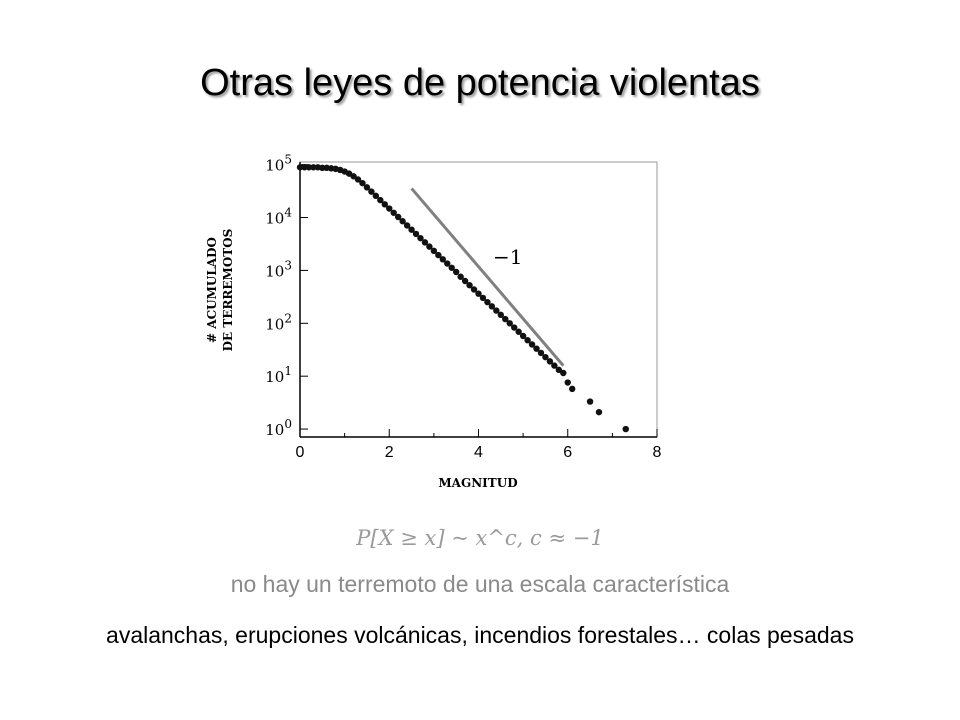 This screenshot has height=720, width=960. Describe the element at coordinates (278, 269) in the screenshot. I see `y-tick-label: 10³` at that location.